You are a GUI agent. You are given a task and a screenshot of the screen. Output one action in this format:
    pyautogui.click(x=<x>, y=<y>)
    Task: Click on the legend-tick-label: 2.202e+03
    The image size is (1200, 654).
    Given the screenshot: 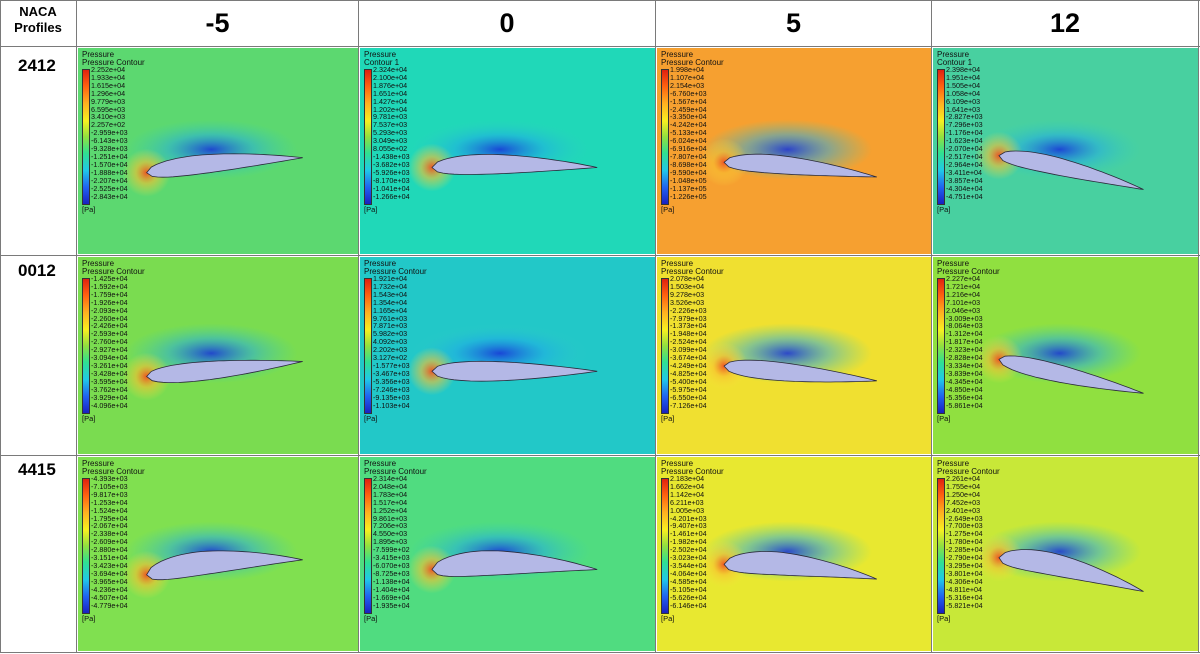 What is the action you would take?
    pyautogui.click(x=390, y=350)
    